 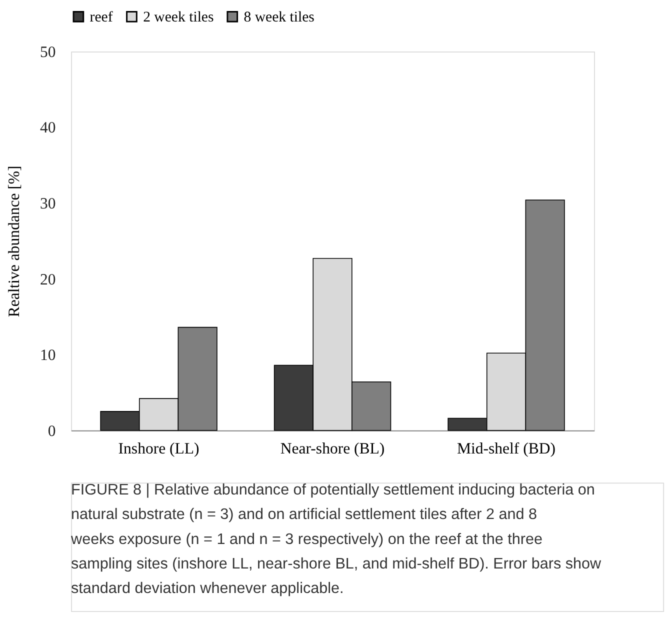 I want to click on legend-label: 8 week tiles, so click(x=279, y=18).